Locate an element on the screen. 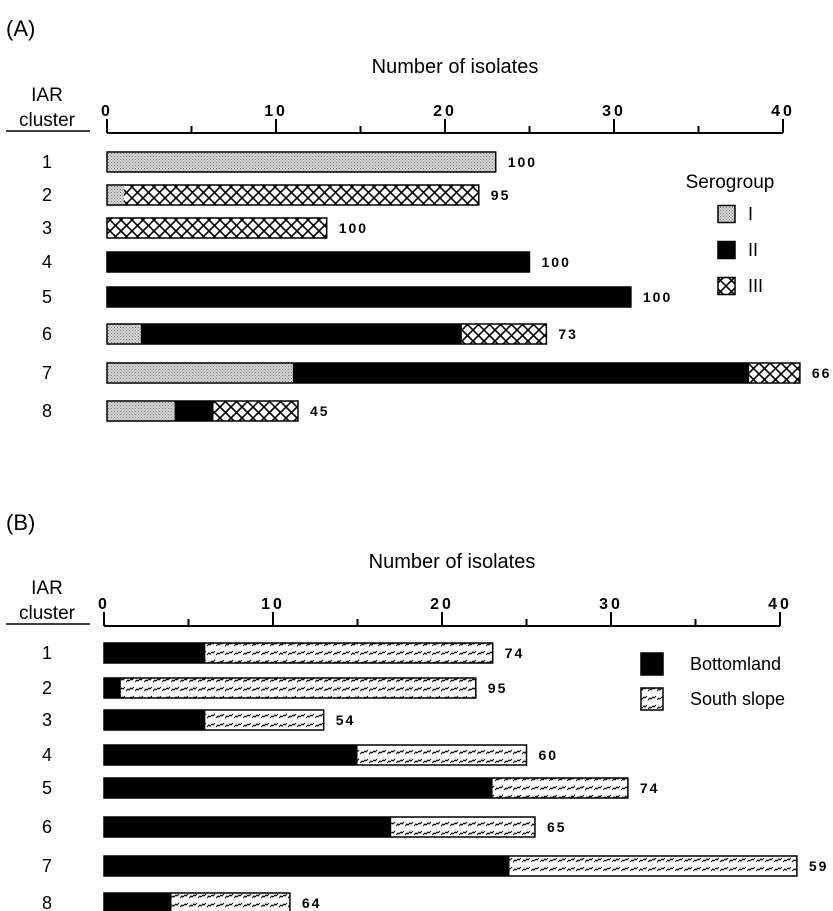 The image size is (833, 911). data-label: 60 is located at coordinates (549, 755).